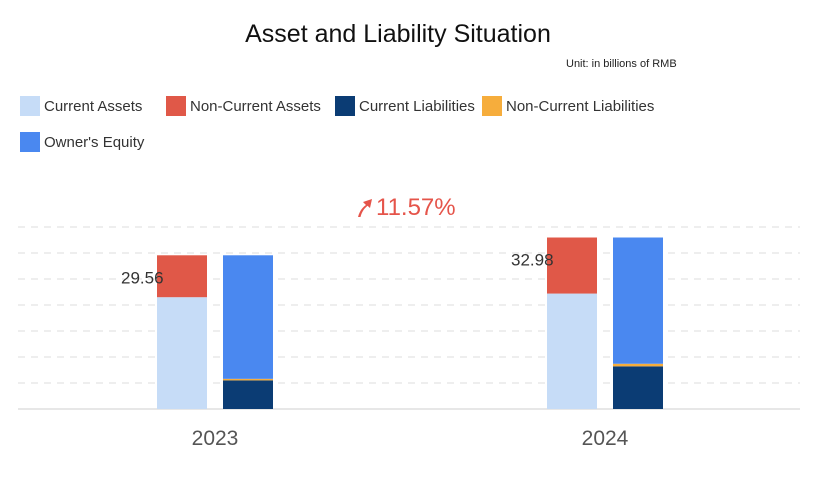 The height and width of the screenshot is (479, 816). I want to click on bar-owner-s-equity-2023, so click(248, 317).